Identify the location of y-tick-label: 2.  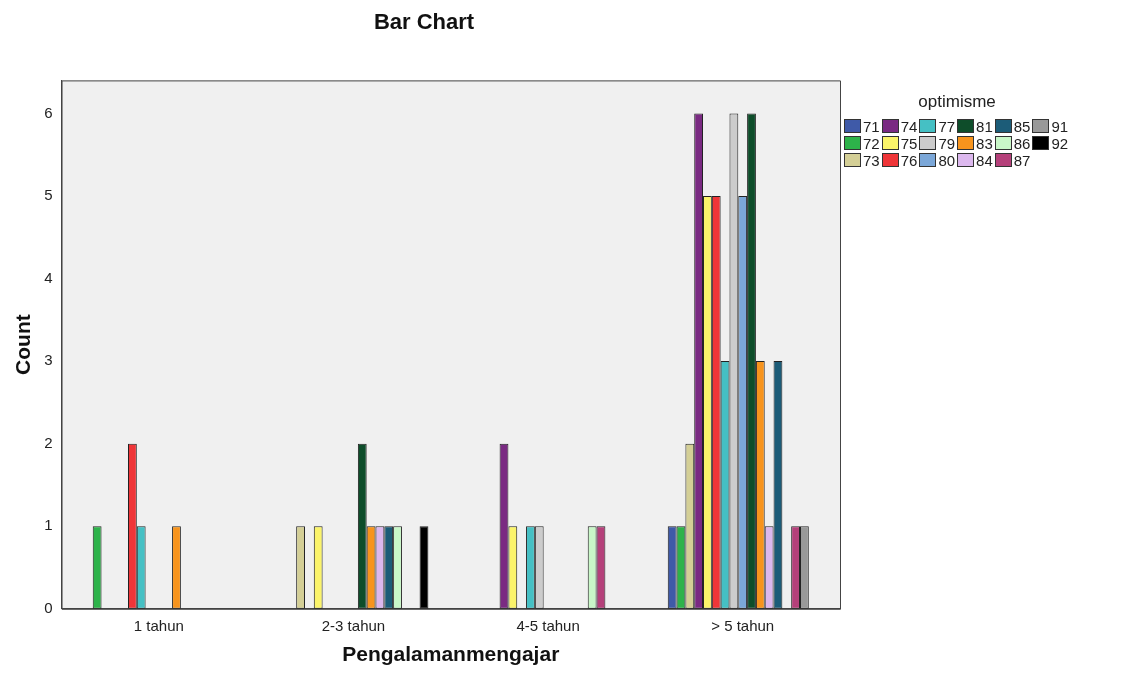
(48, 442).